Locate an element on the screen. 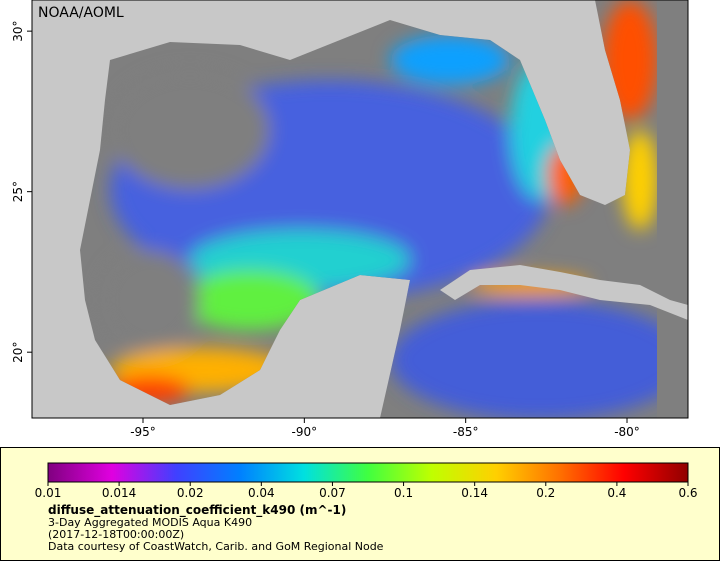 The image size is (720, 565). colorbar-tick-label: 0.04 is located at coordinates (261, 493).